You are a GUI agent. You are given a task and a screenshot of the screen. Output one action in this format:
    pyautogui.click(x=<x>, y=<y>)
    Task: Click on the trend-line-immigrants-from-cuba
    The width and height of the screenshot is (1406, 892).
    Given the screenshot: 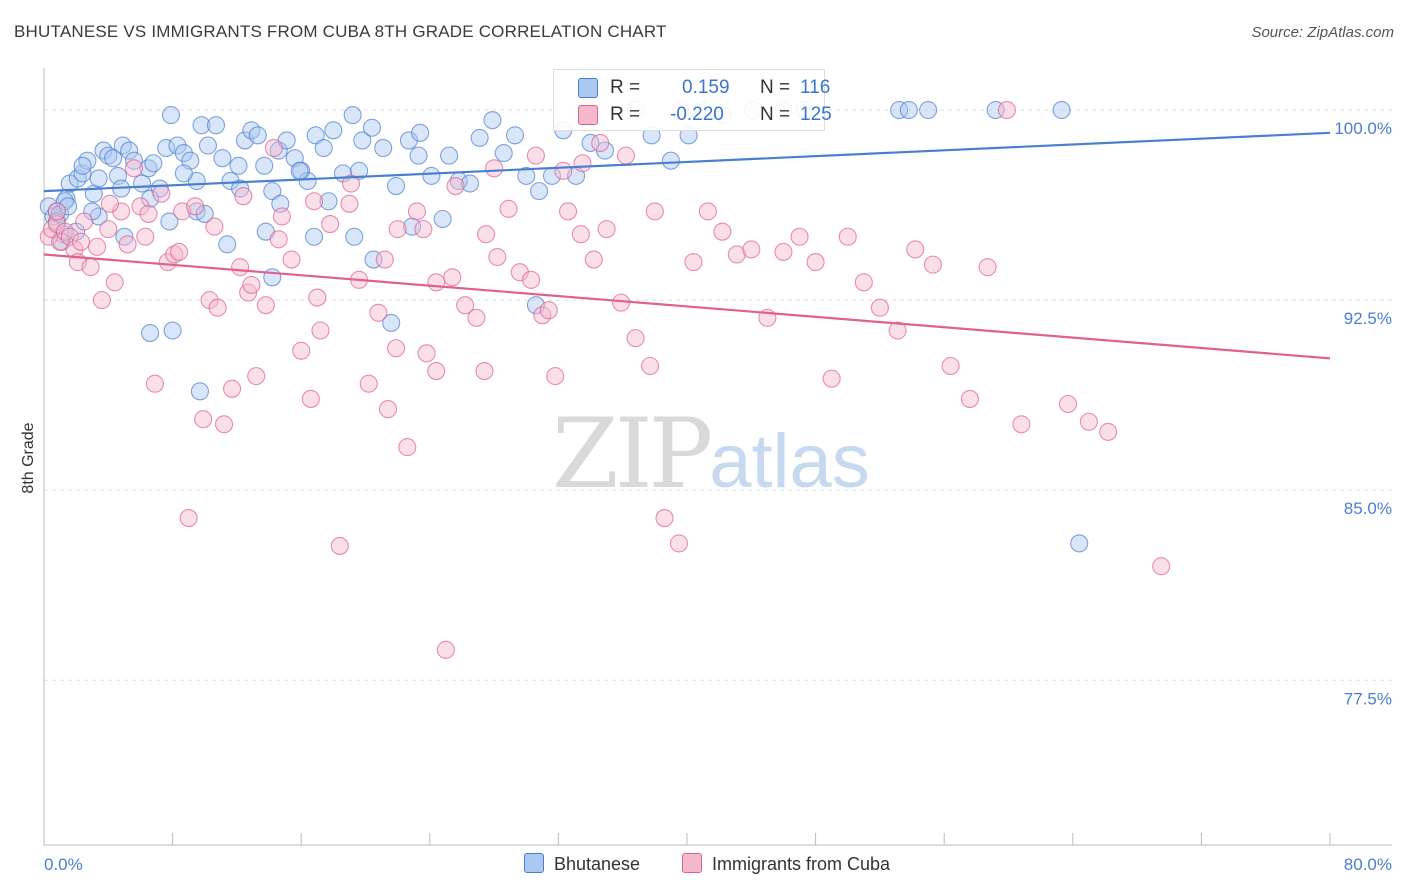 What is the action you would take?
    pyautogui.click(x=687, y=306)
    